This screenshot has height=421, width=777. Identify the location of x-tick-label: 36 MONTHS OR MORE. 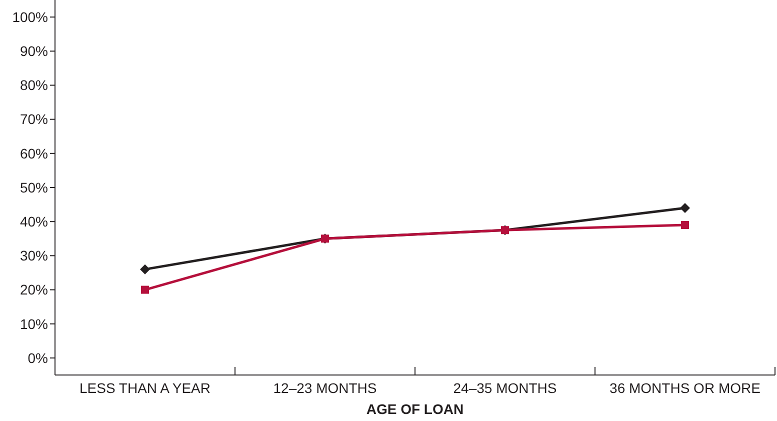
(685, 388).